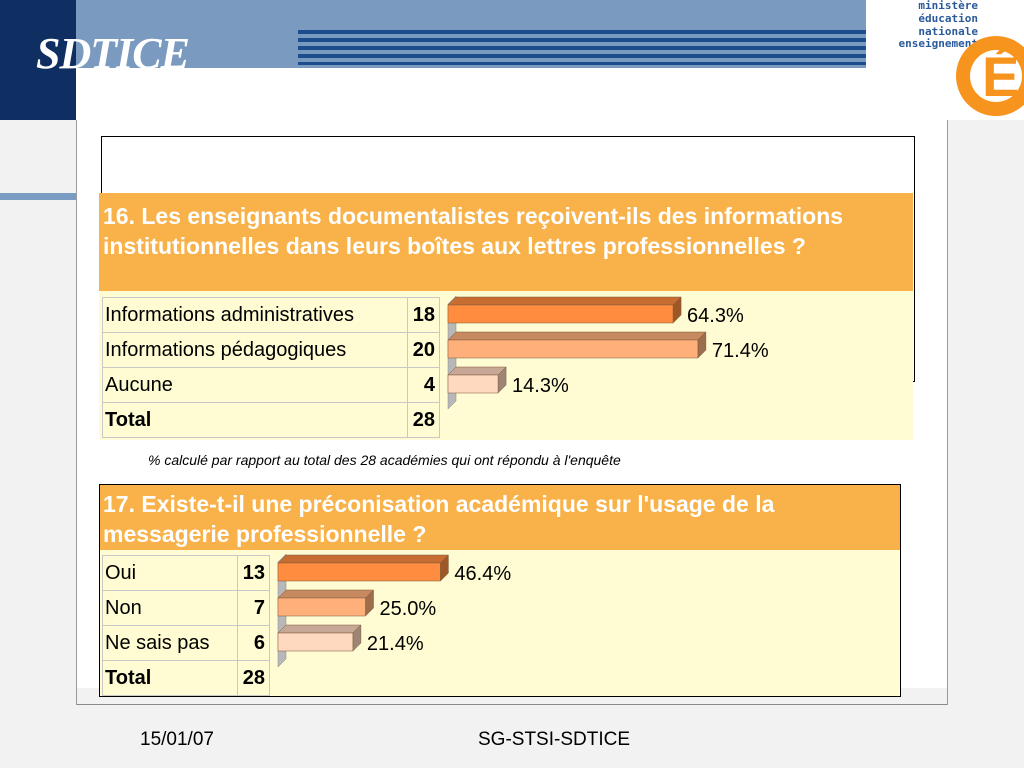 The image size is (1024, 768). What do you see at coordinates (1000, 76) in the screenshot?
I see `logo-letter: É` at bounding box center [1000, 76].